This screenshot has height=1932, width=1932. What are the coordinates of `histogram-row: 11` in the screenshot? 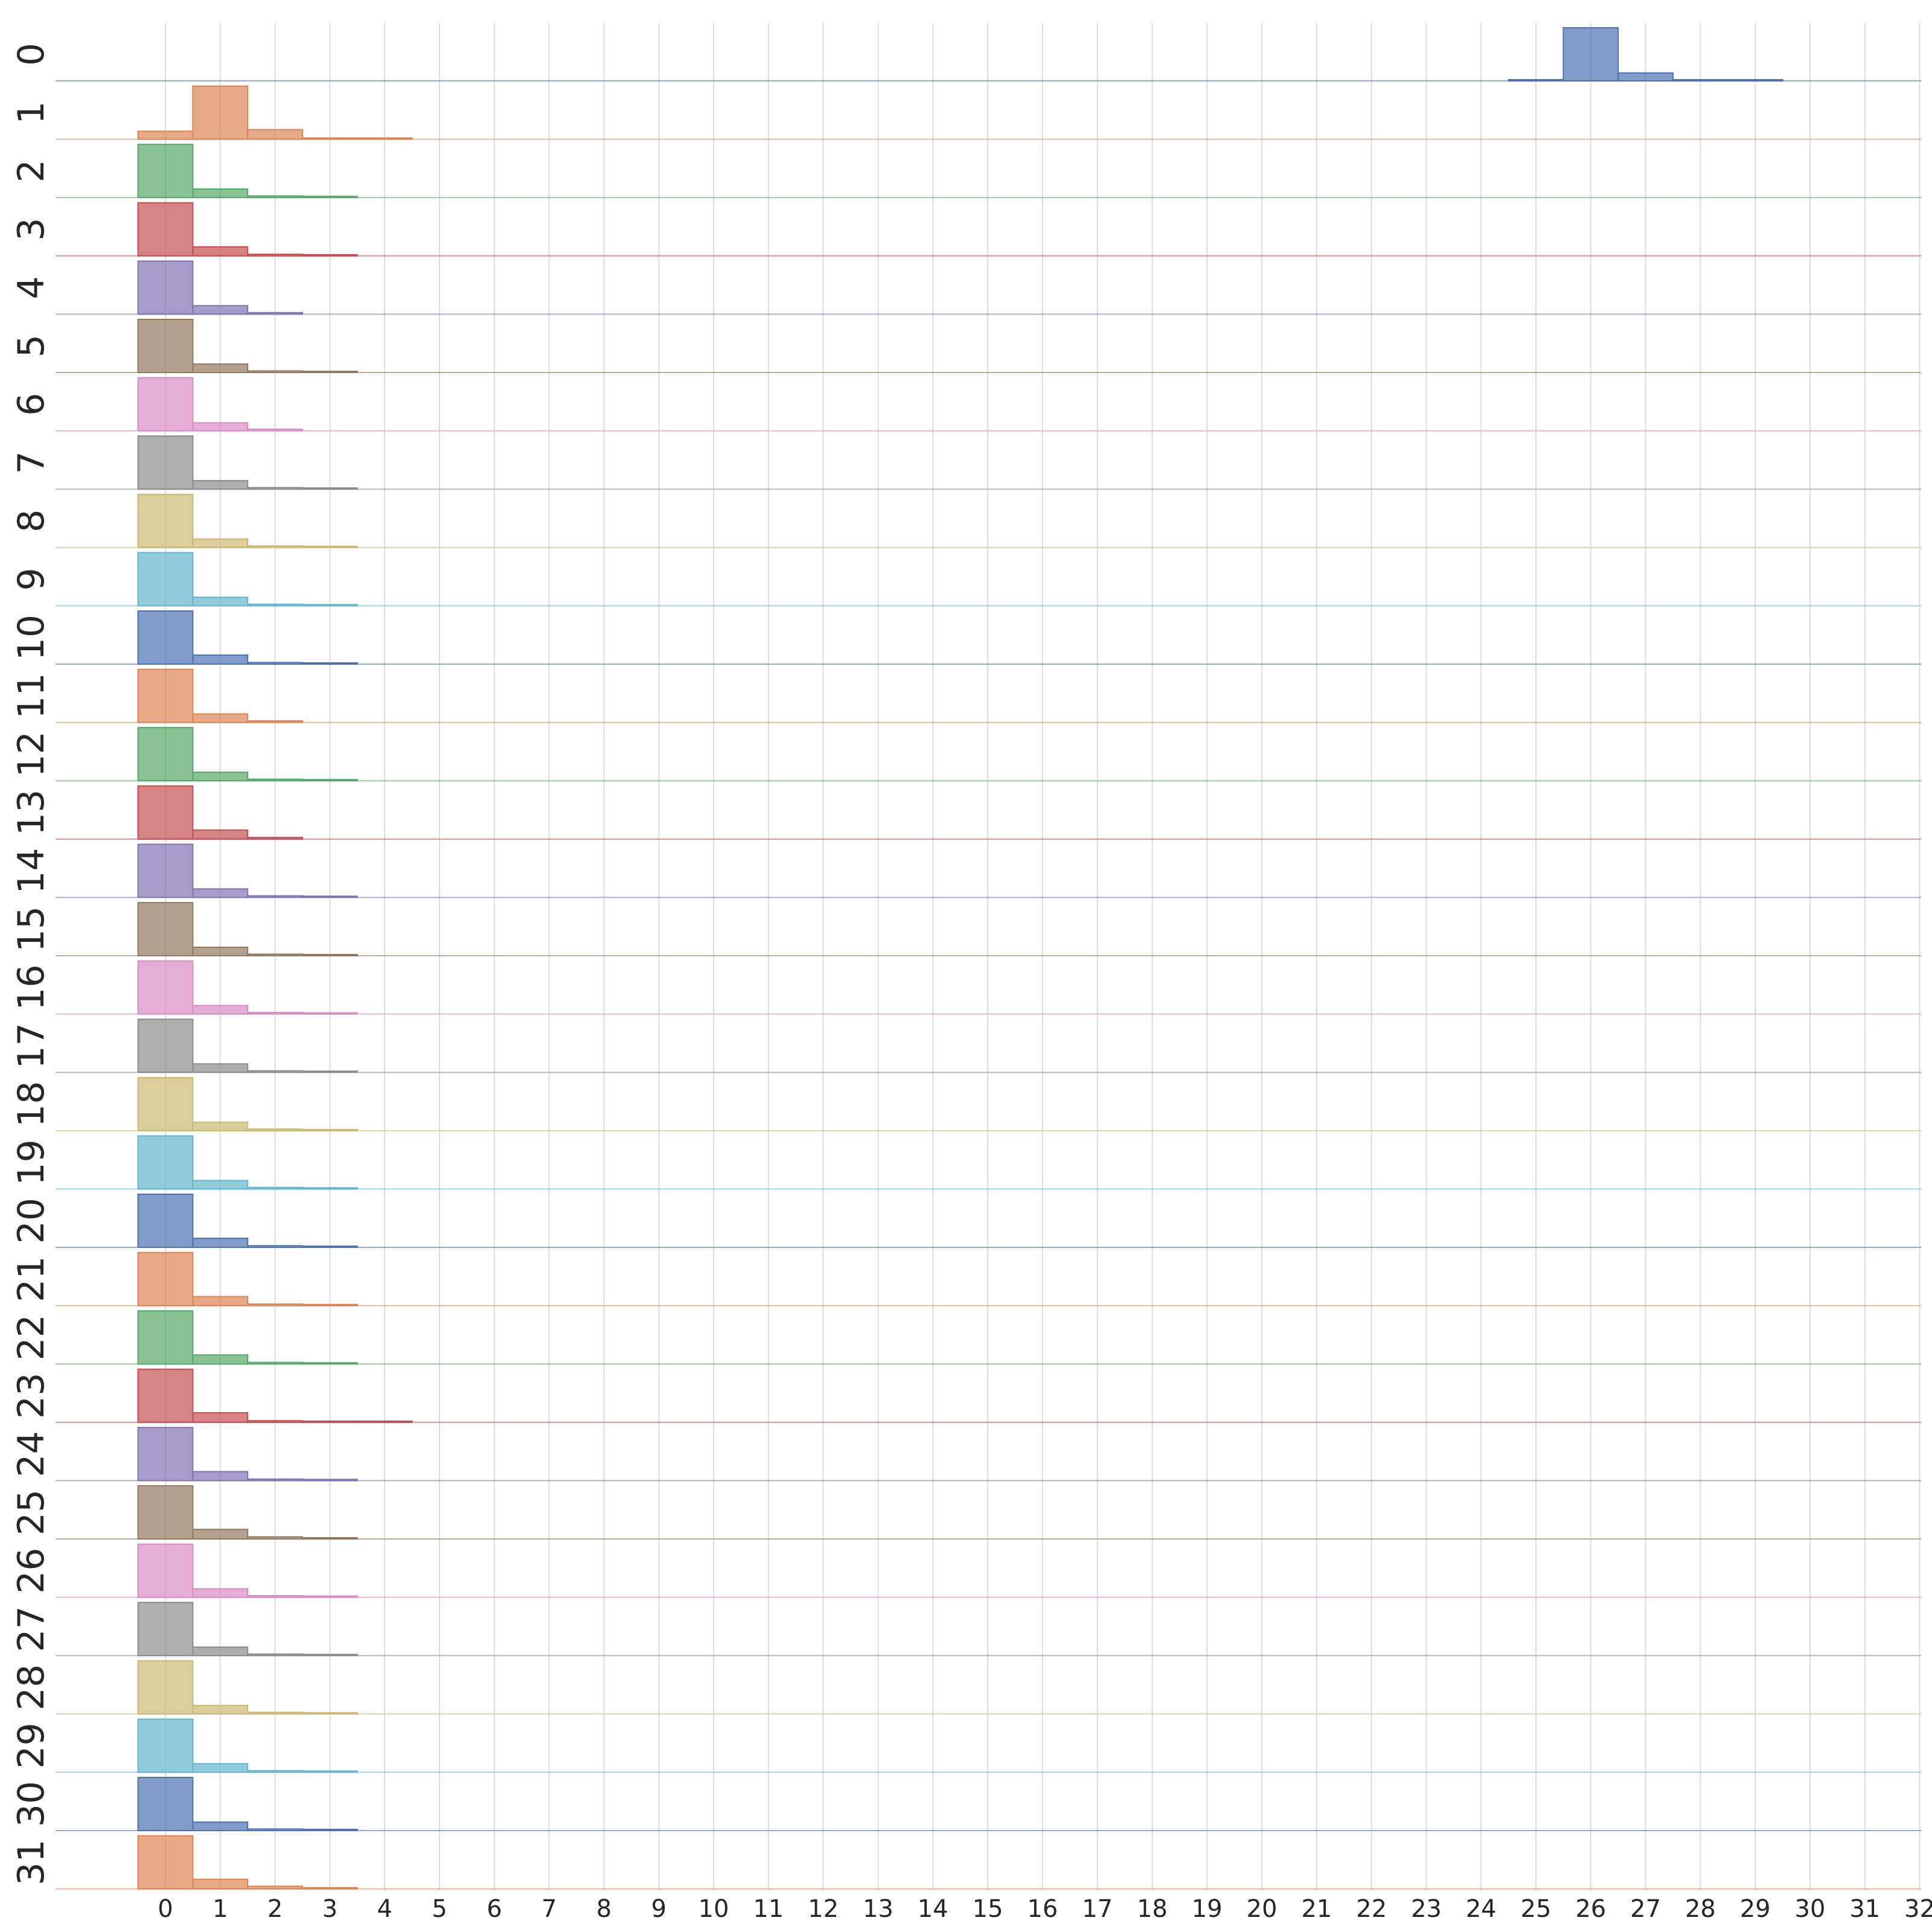 It's located at (966, 695).